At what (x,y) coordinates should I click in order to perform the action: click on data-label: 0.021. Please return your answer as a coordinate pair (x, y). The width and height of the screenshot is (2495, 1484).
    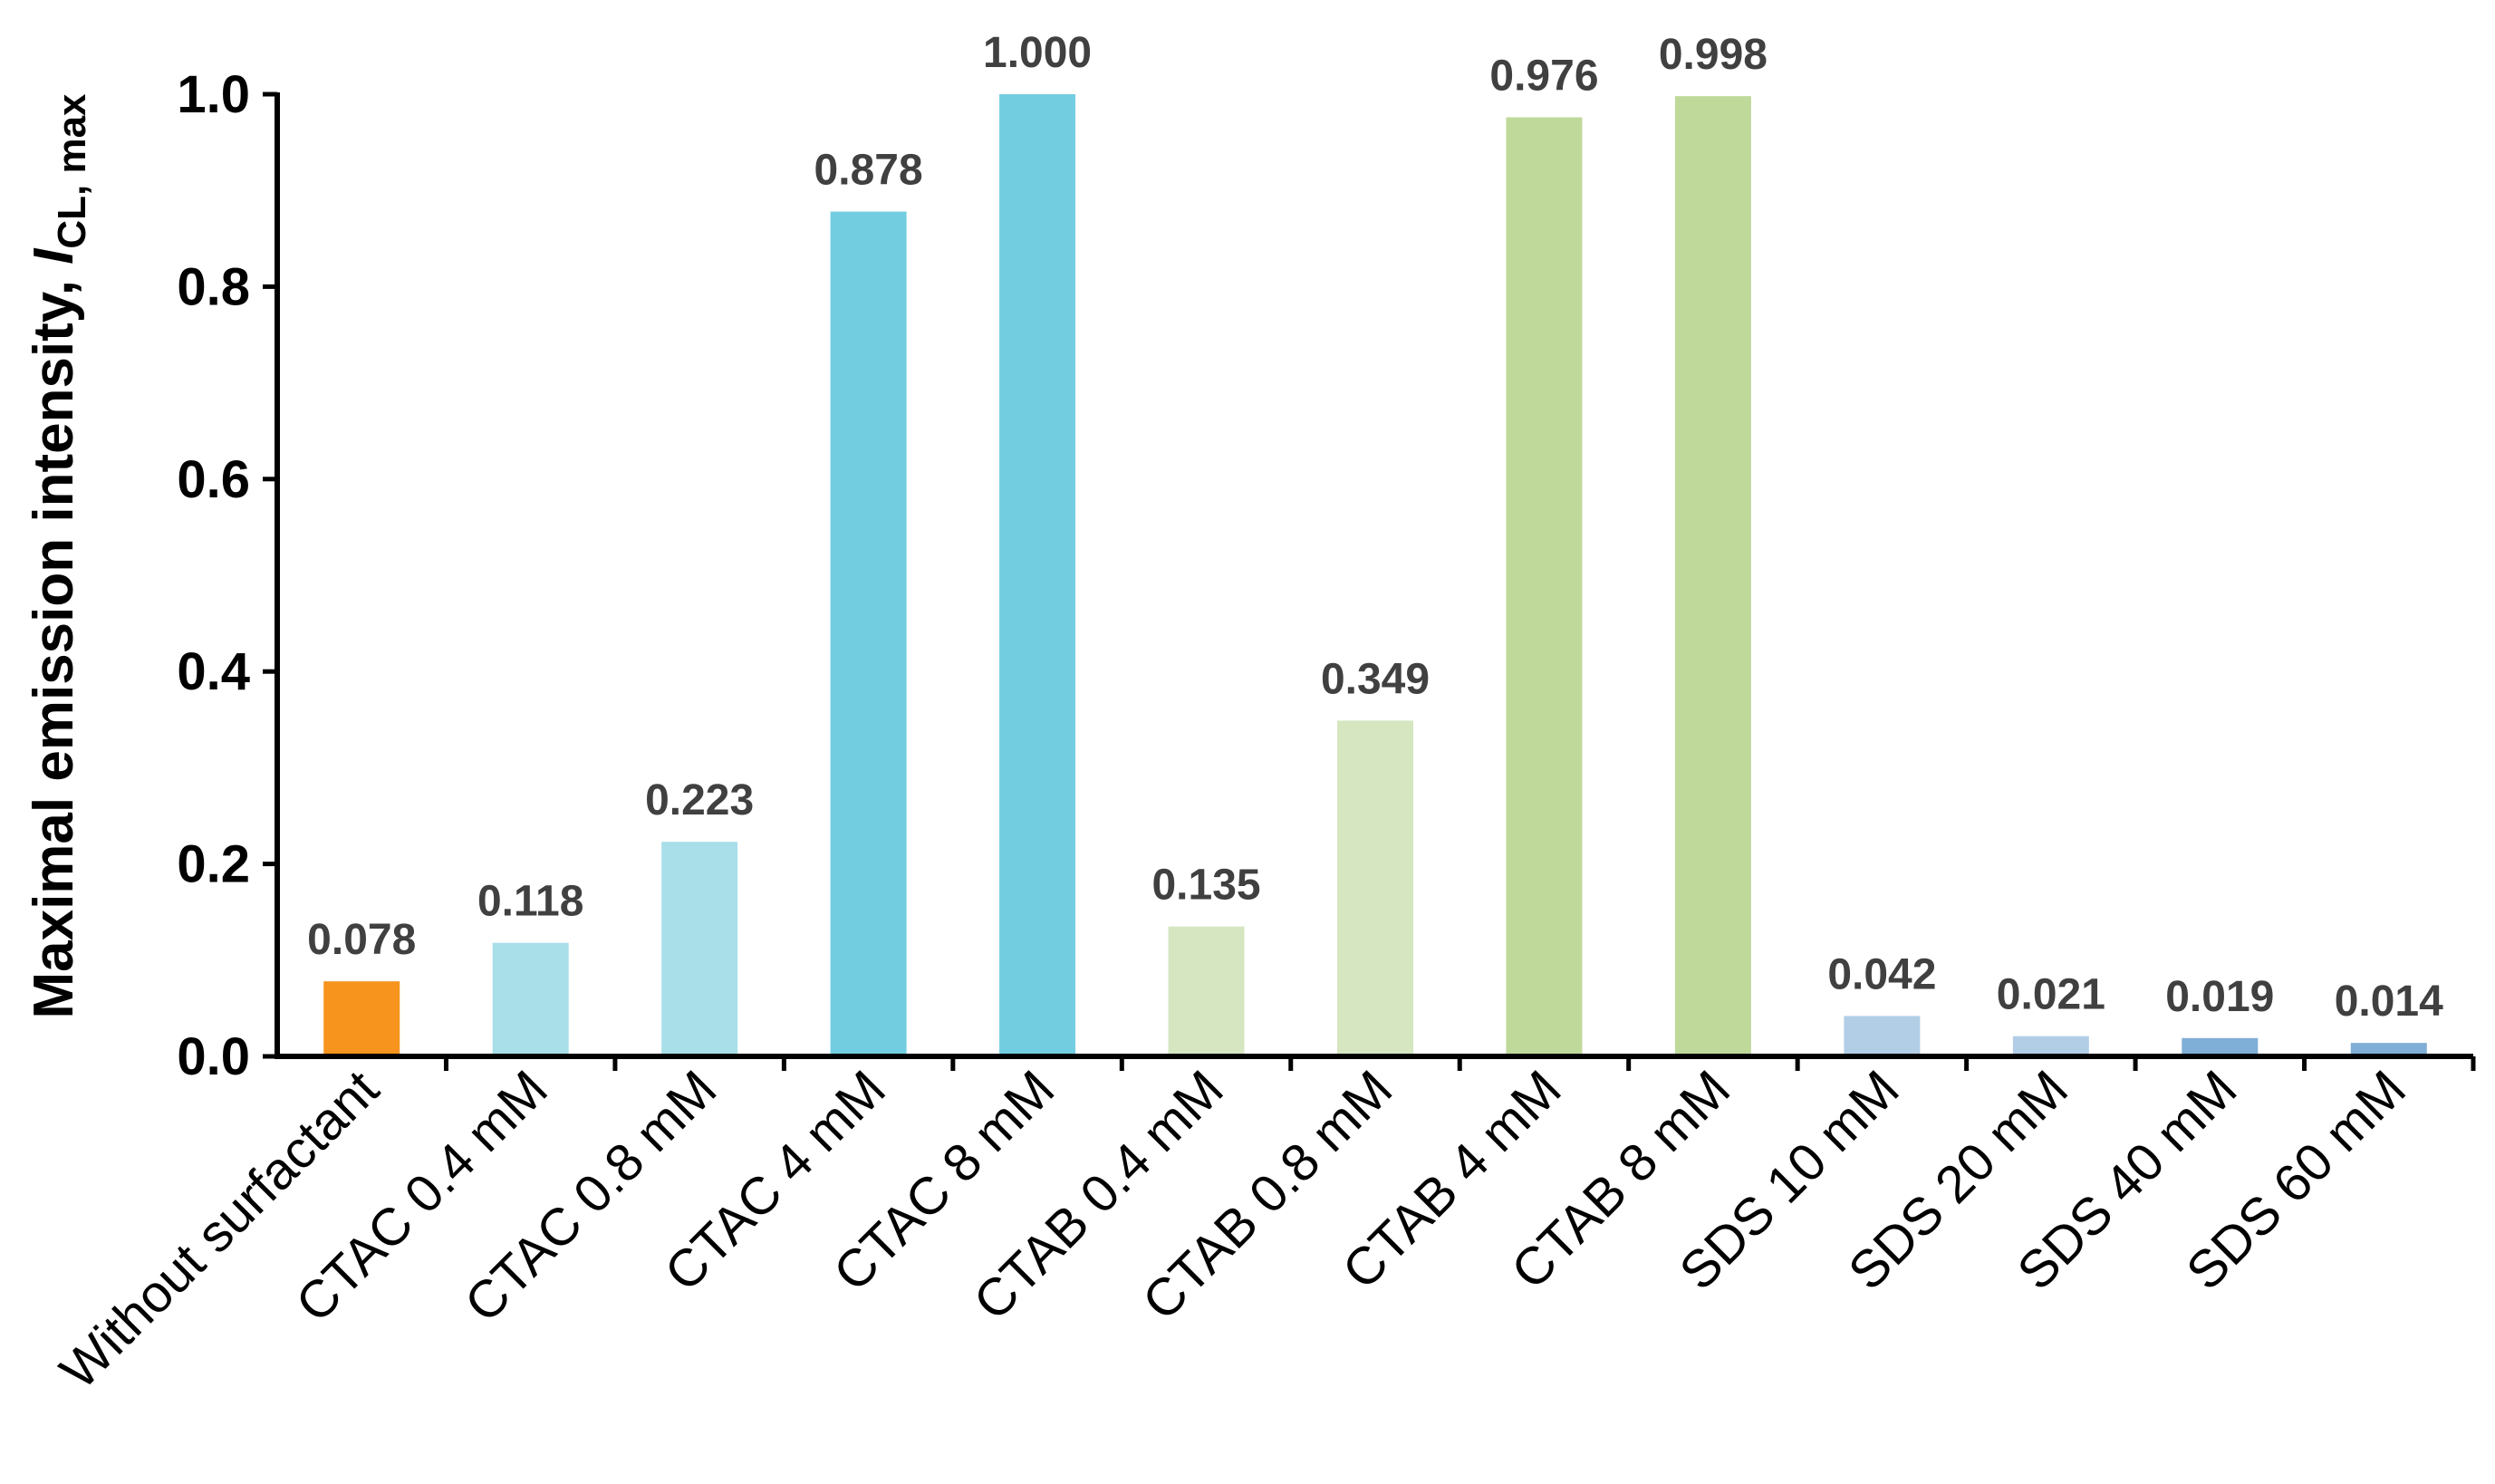
    Looking at the image, I should click on (2051, 995).